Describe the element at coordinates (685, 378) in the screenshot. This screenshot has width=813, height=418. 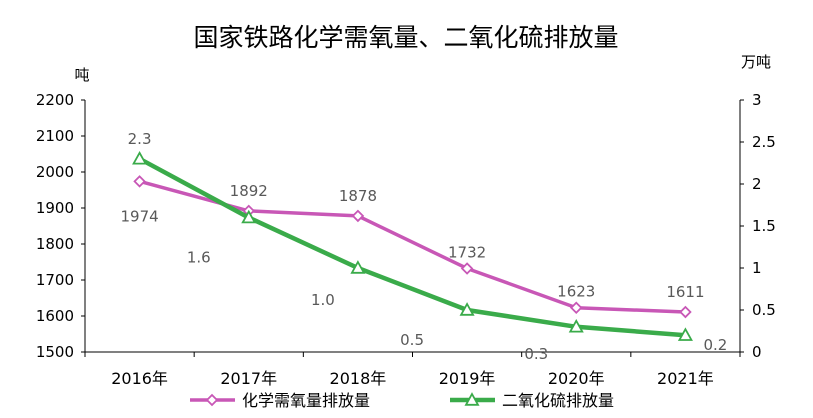
I see `x-tick-label: 2021年` at that location.